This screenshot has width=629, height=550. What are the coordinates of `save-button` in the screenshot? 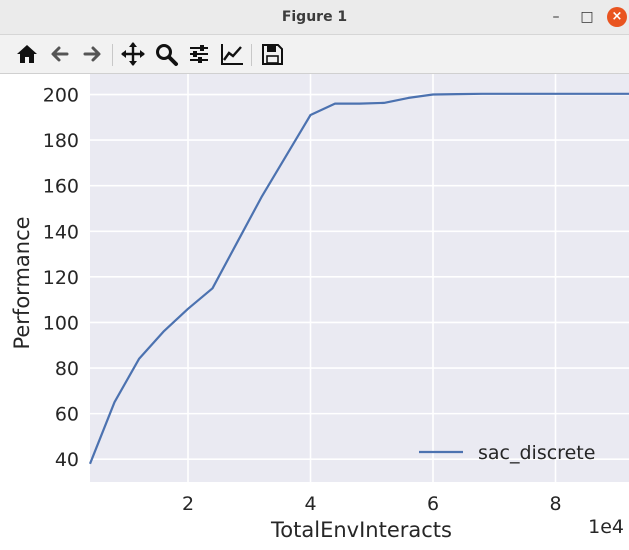 It's located at (272, 54).